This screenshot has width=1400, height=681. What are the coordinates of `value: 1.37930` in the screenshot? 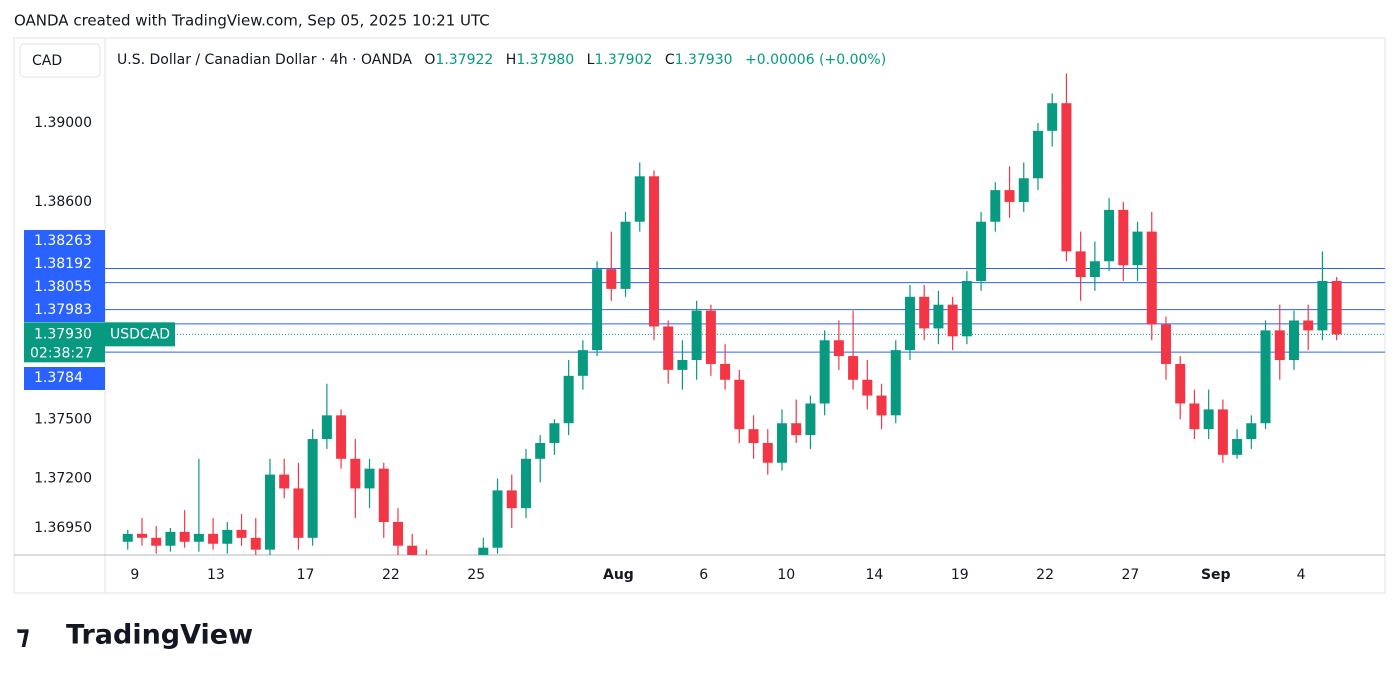 It's located at (704, 60).